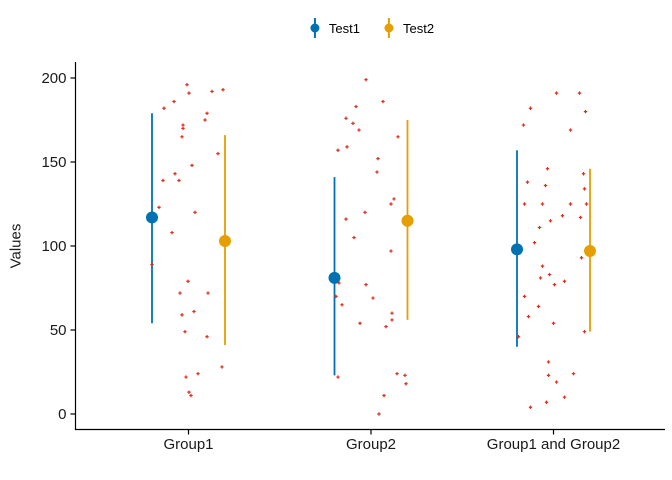 Image resolution: width=672 pixels, height=480 pixels. What do you see at coordinates (409, 28) in the screenshot?
I see `legend-item-test2: Test2` at bounding box center [409, 28].